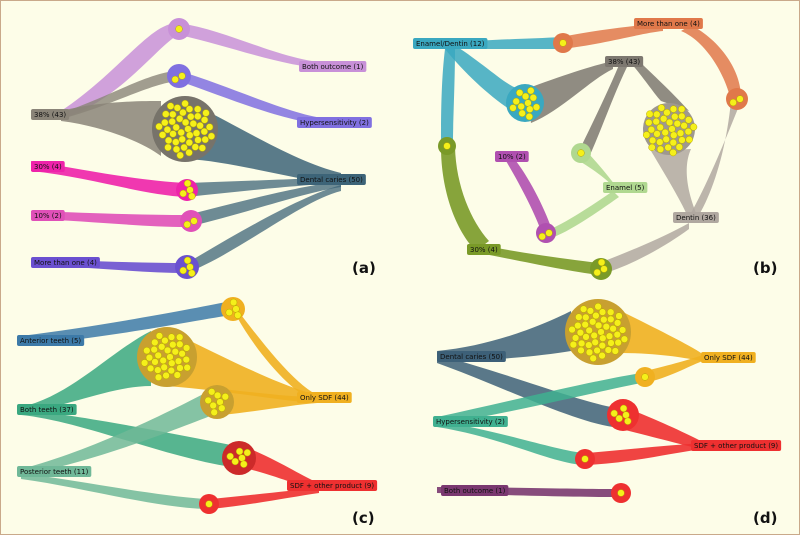  What do you see at coordinates (263, 143) in the screenshot?
I see `link-bighub-caries` at bounding box center [263, 143].